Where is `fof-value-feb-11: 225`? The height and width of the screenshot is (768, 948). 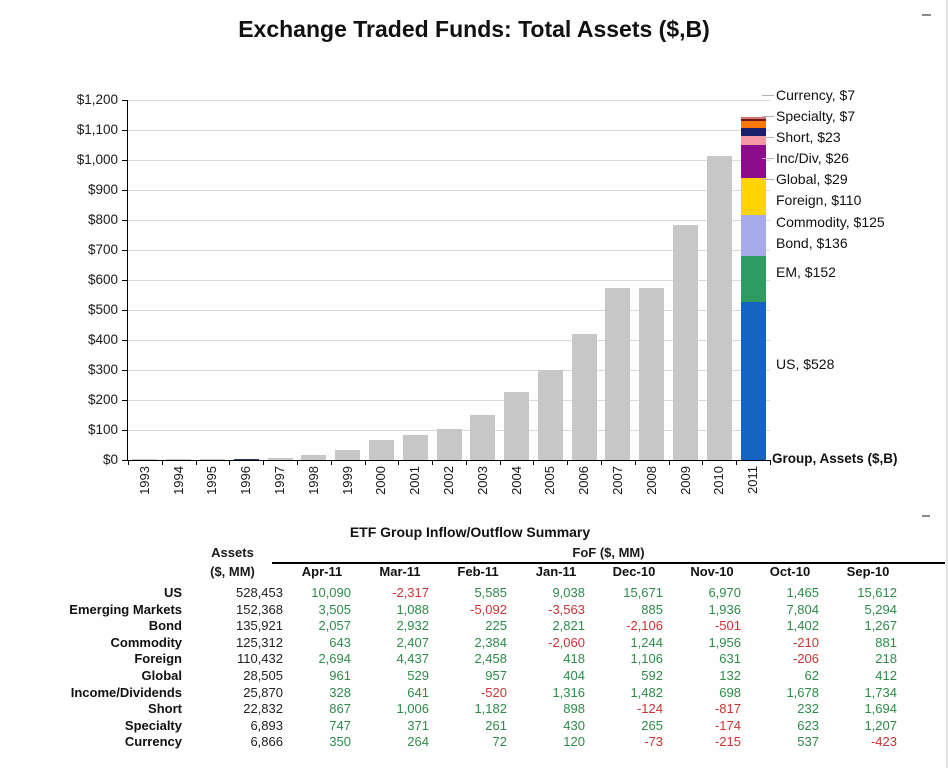 fof-value-feb-11: 225 is located at coordinates (496, 626).